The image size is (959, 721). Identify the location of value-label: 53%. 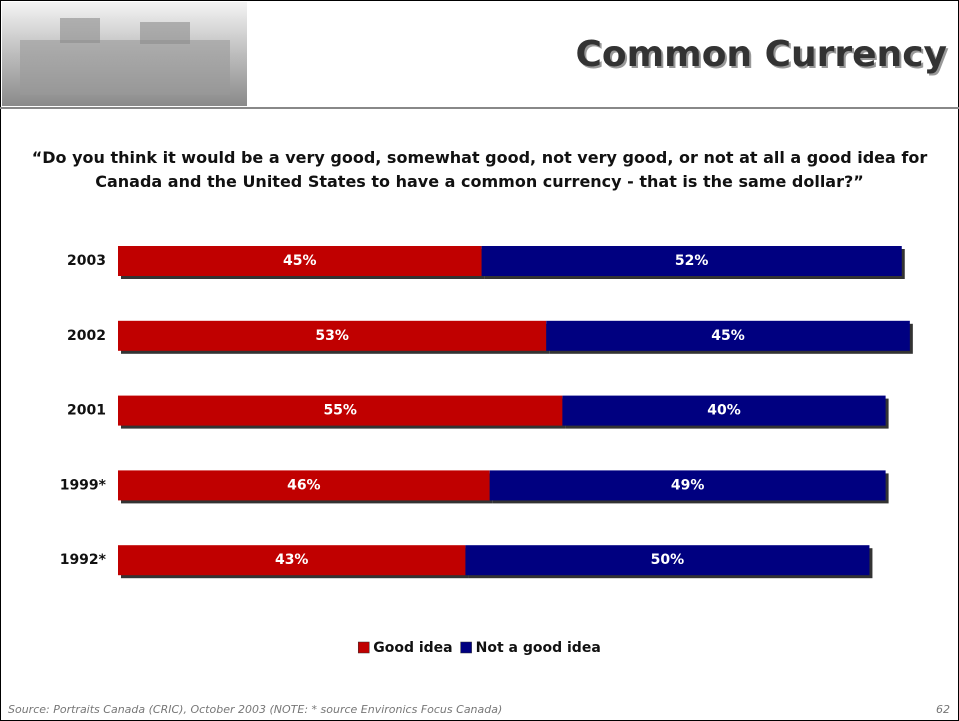
(332, 336).